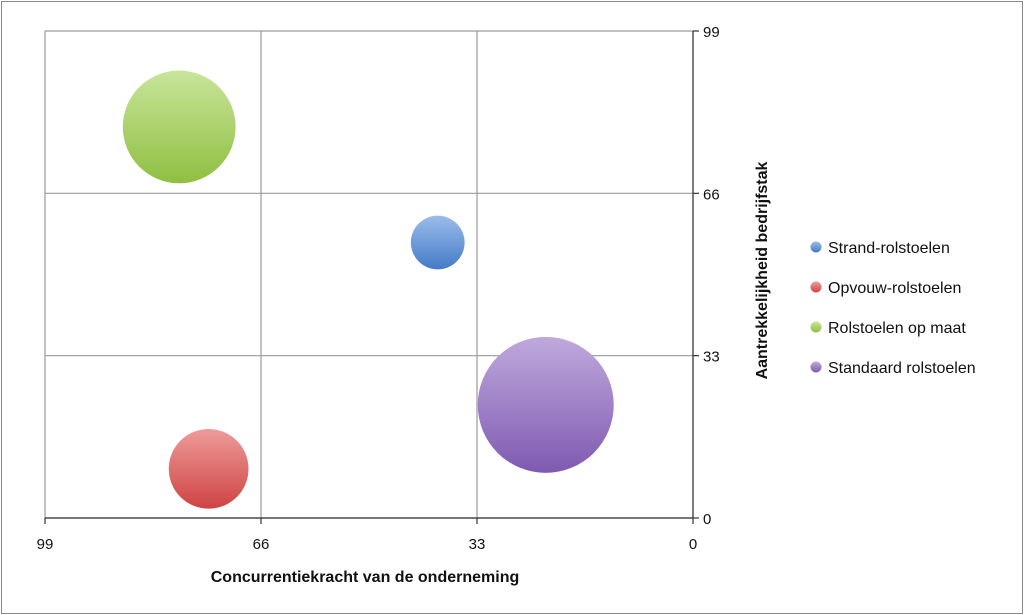  What do you see at coordinates (889, 248) in the screenshot?
I see `legend-label: Strand-rolstoelen` at bounding box center [889, 248].